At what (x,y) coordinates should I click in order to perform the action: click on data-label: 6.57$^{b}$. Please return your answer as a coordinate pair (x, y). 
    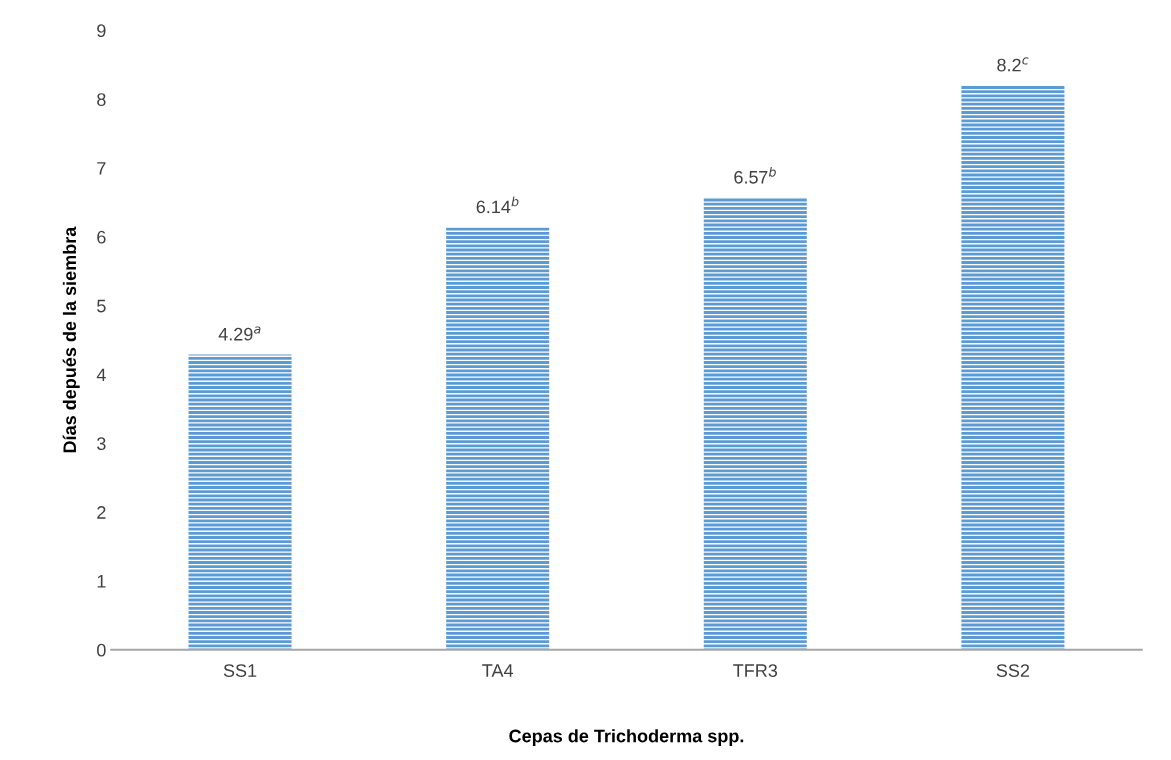
    Looking at the image, I should click on (755, 175).